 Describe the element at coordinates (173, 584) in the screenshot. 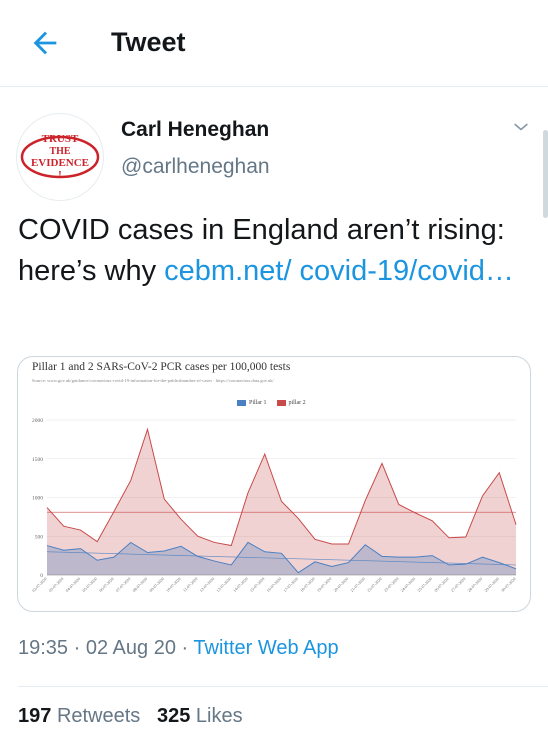

I see `x-tick-label: 10-07-2020` at that location.